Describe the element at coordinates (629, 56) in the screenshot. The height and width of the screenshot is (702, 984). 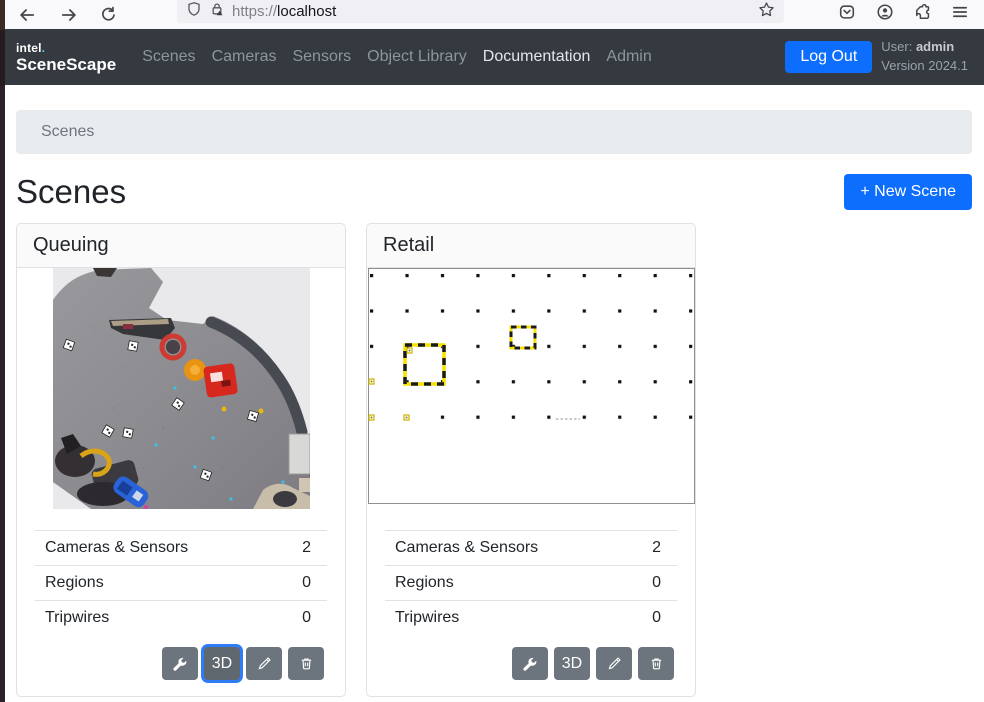
I see `nav-item-admin: Admin` at that location.